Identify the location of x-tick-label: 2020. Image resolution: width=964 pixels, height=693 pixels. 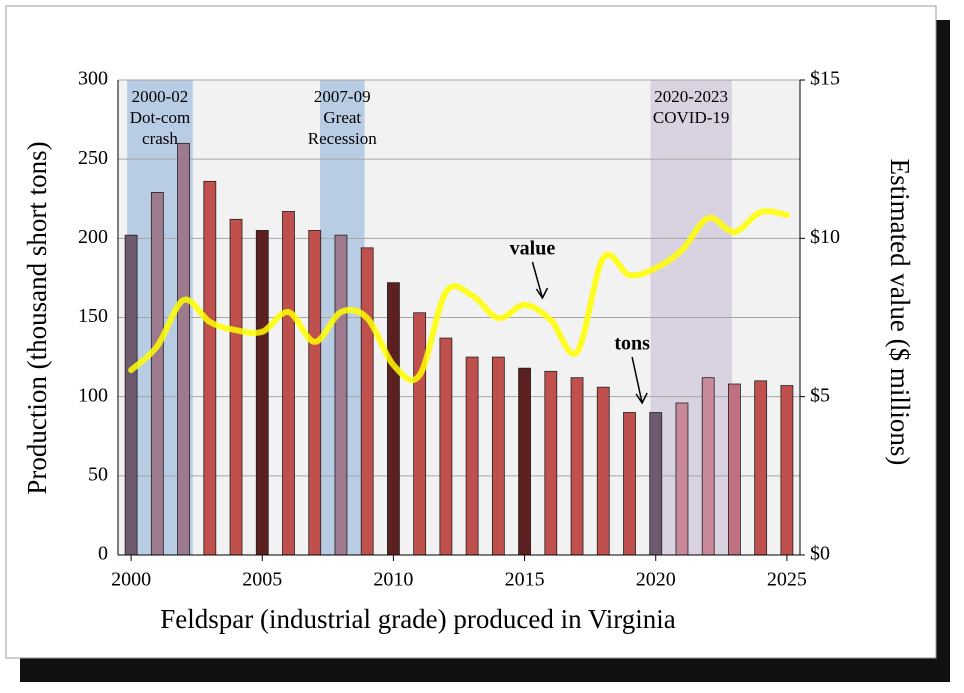
(656, 580).